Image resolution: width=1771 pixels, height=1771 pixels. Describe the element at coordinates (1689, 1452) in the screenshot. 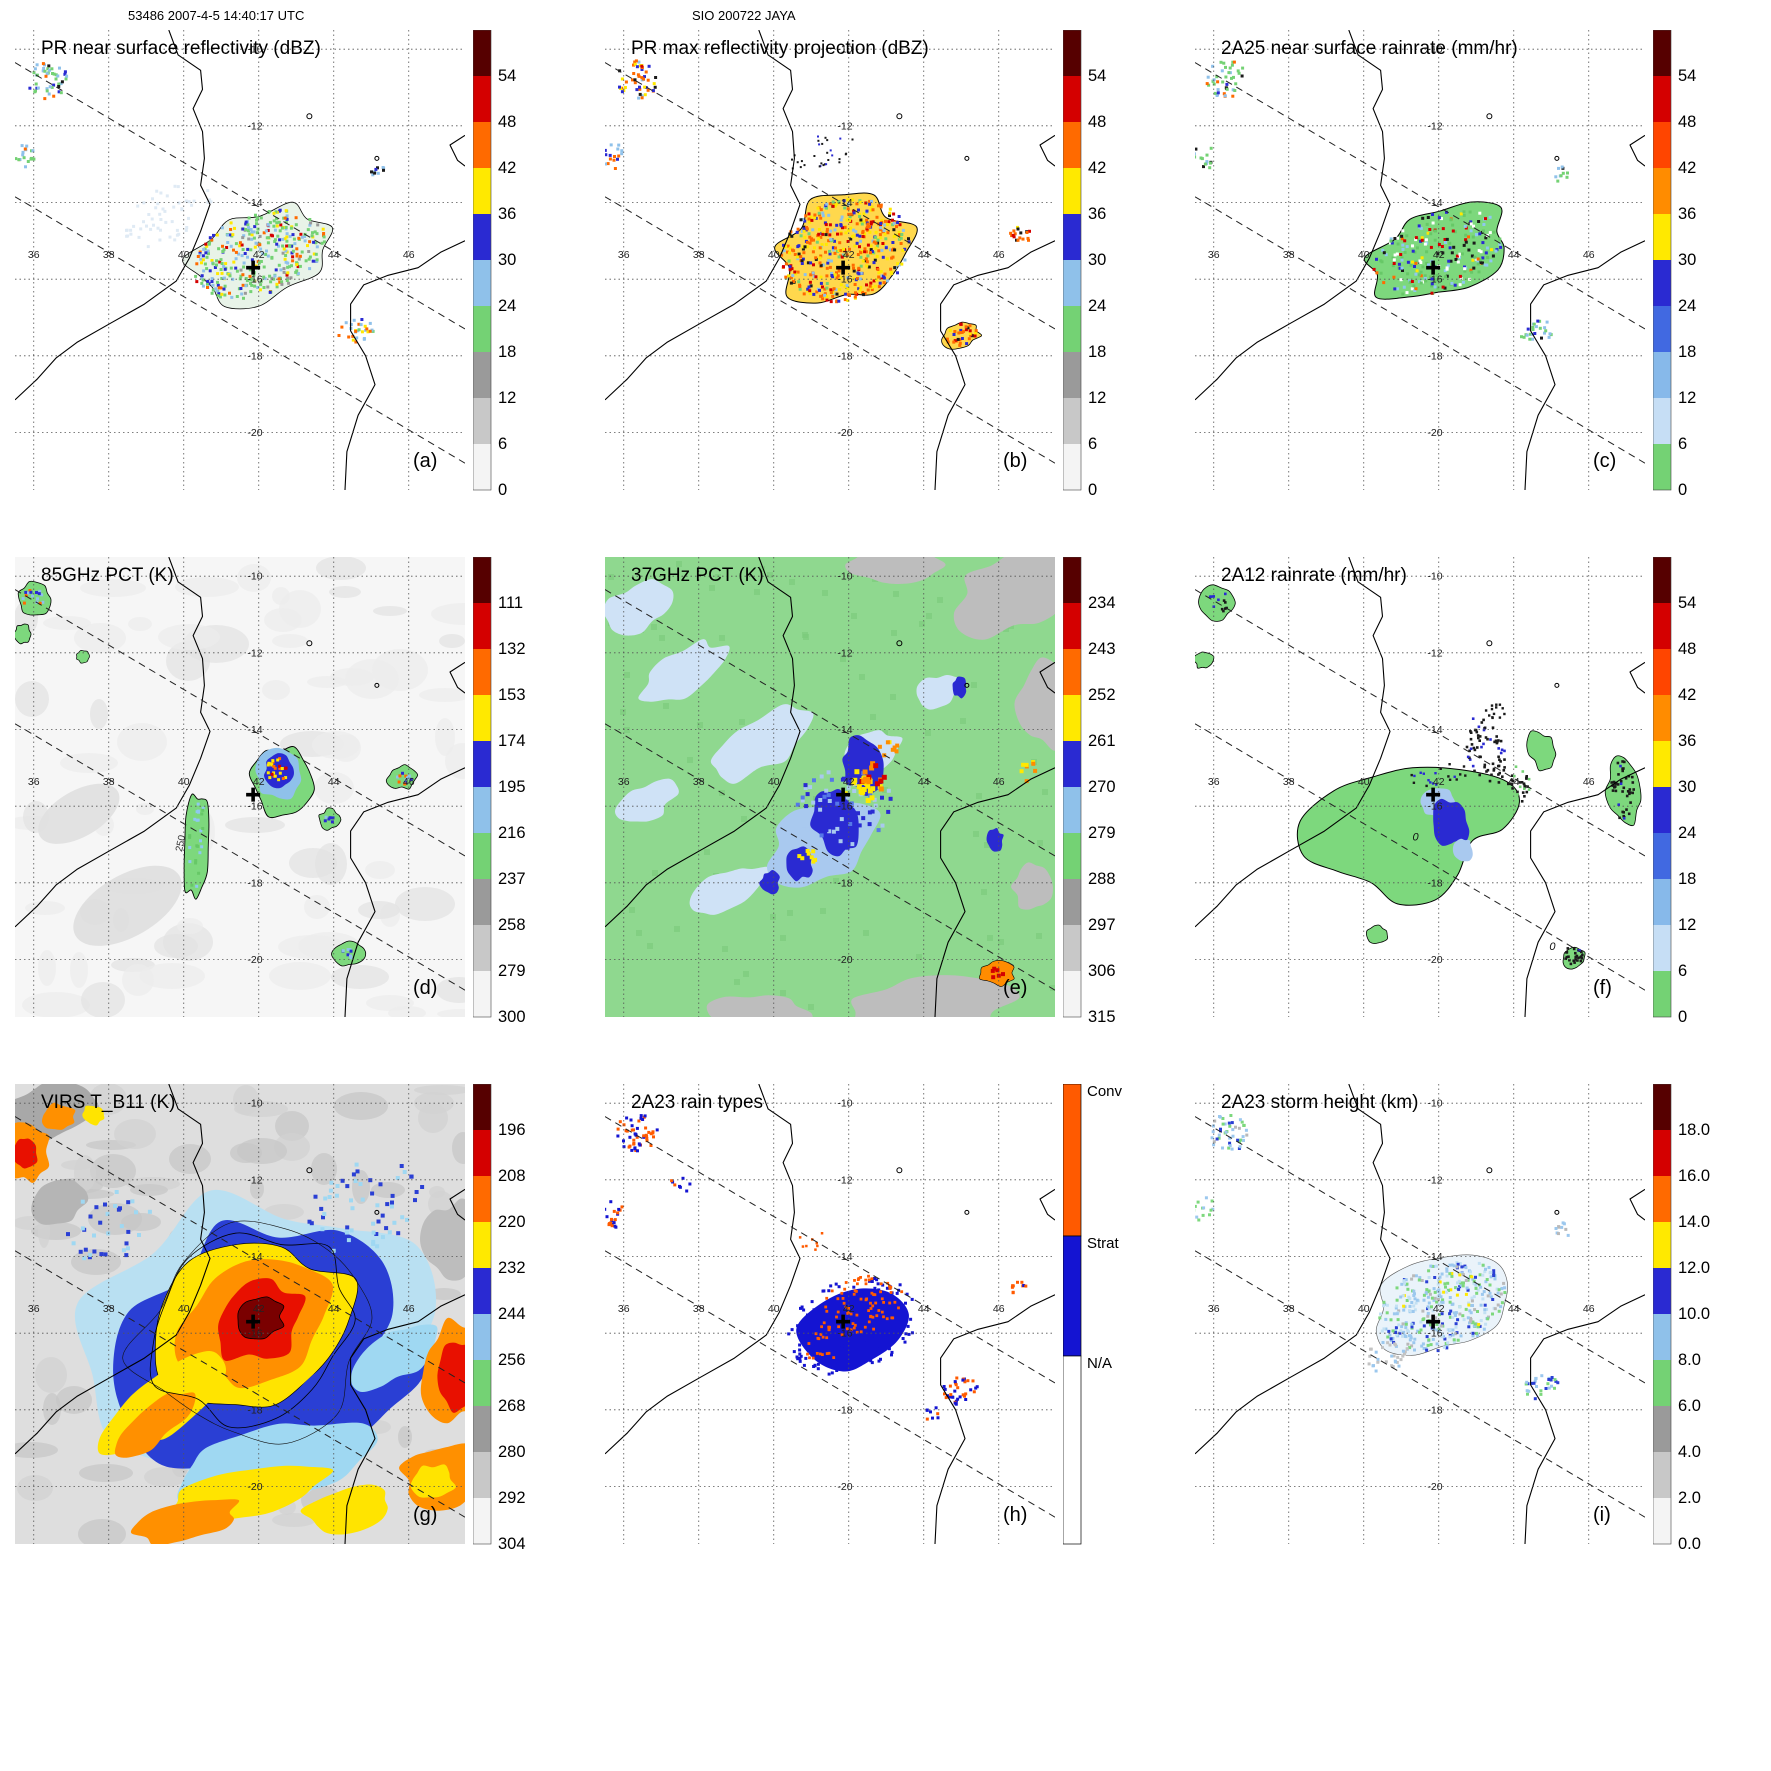

I see `svg-text: 4.0` at that location.